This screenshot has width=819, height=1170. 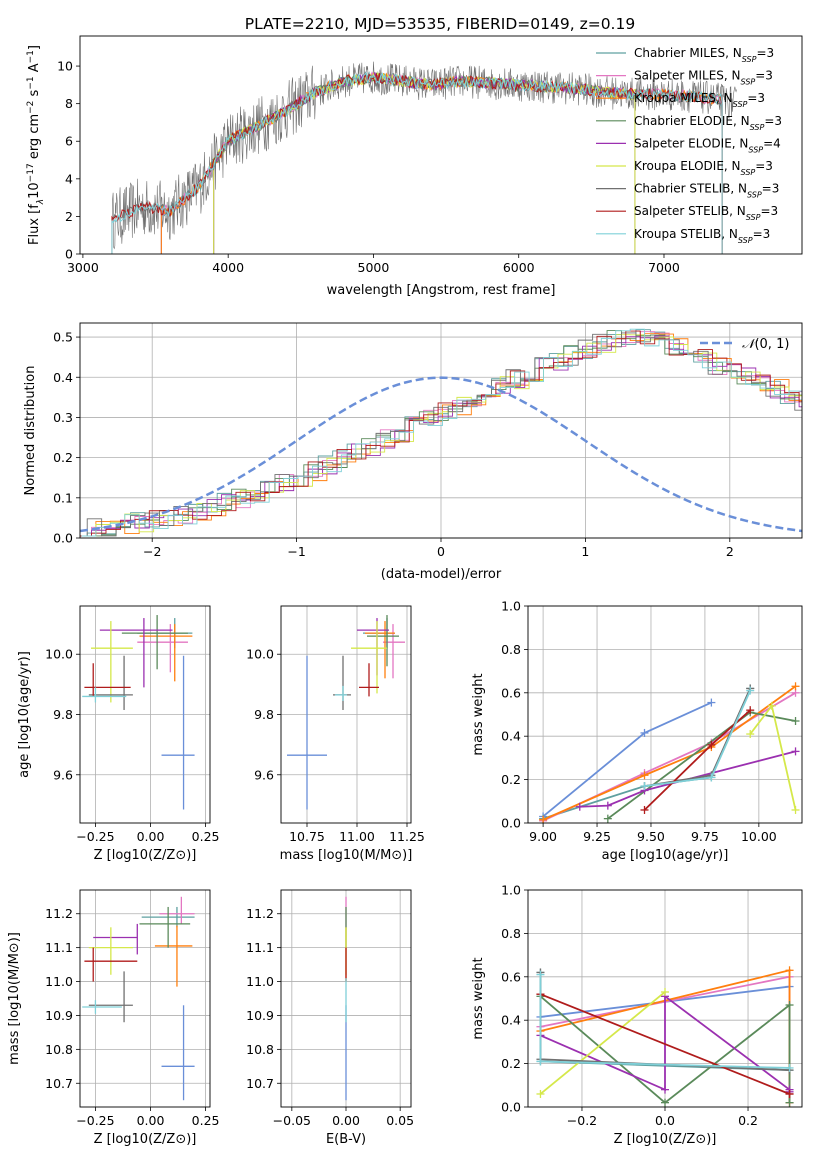 What do you see at coordinates (704, 55) in the screenshot?
I see `legend-label-chabrier-miles: Chabrier MILES, NSSP=3` at bounding box center [704, 55].